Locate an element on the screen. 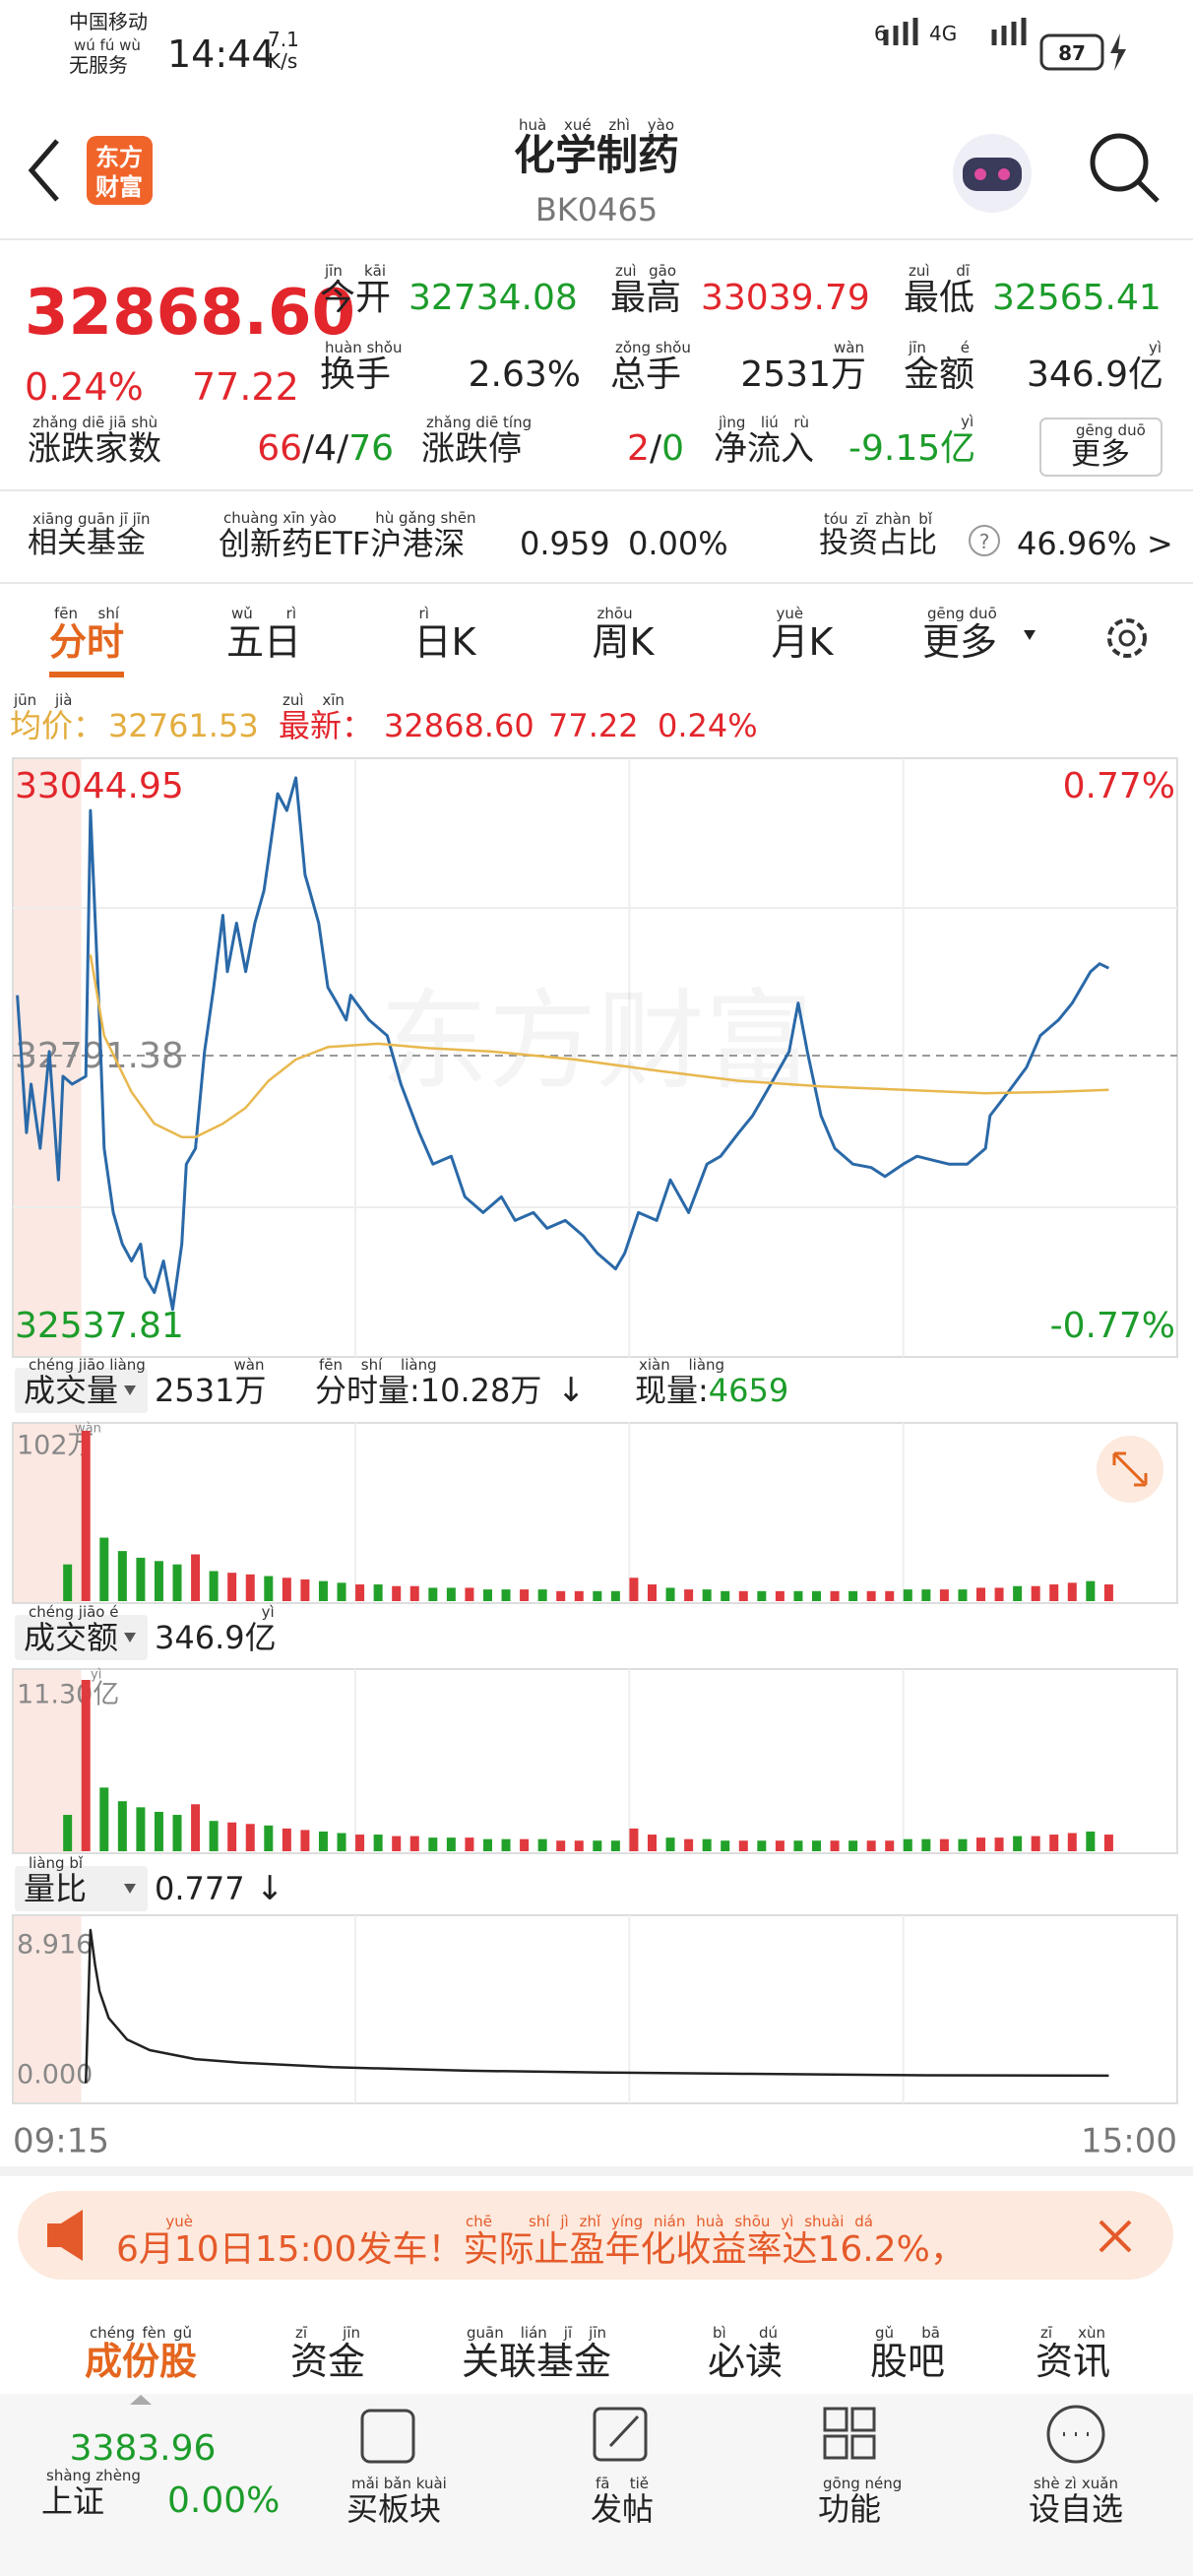  label-text: 净流入 is located at coordinates (764, 449).